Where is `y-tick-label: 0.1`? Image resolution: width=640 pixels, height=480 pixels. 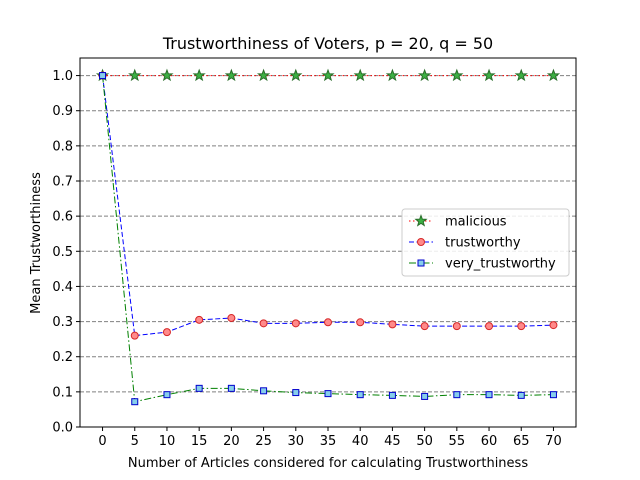 y-tick-label: 0.1 is located at coordinates (62, 392).